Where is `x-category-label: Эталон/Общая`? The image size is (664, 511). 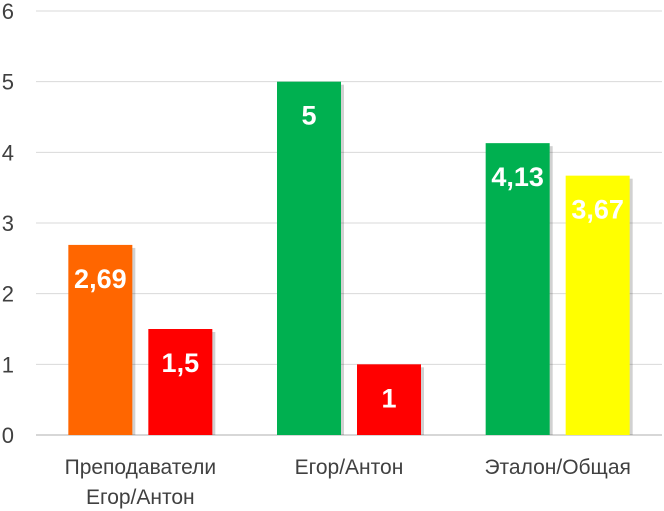 x-category-label: Эталон/Общая is located at coordinates (557, 467).